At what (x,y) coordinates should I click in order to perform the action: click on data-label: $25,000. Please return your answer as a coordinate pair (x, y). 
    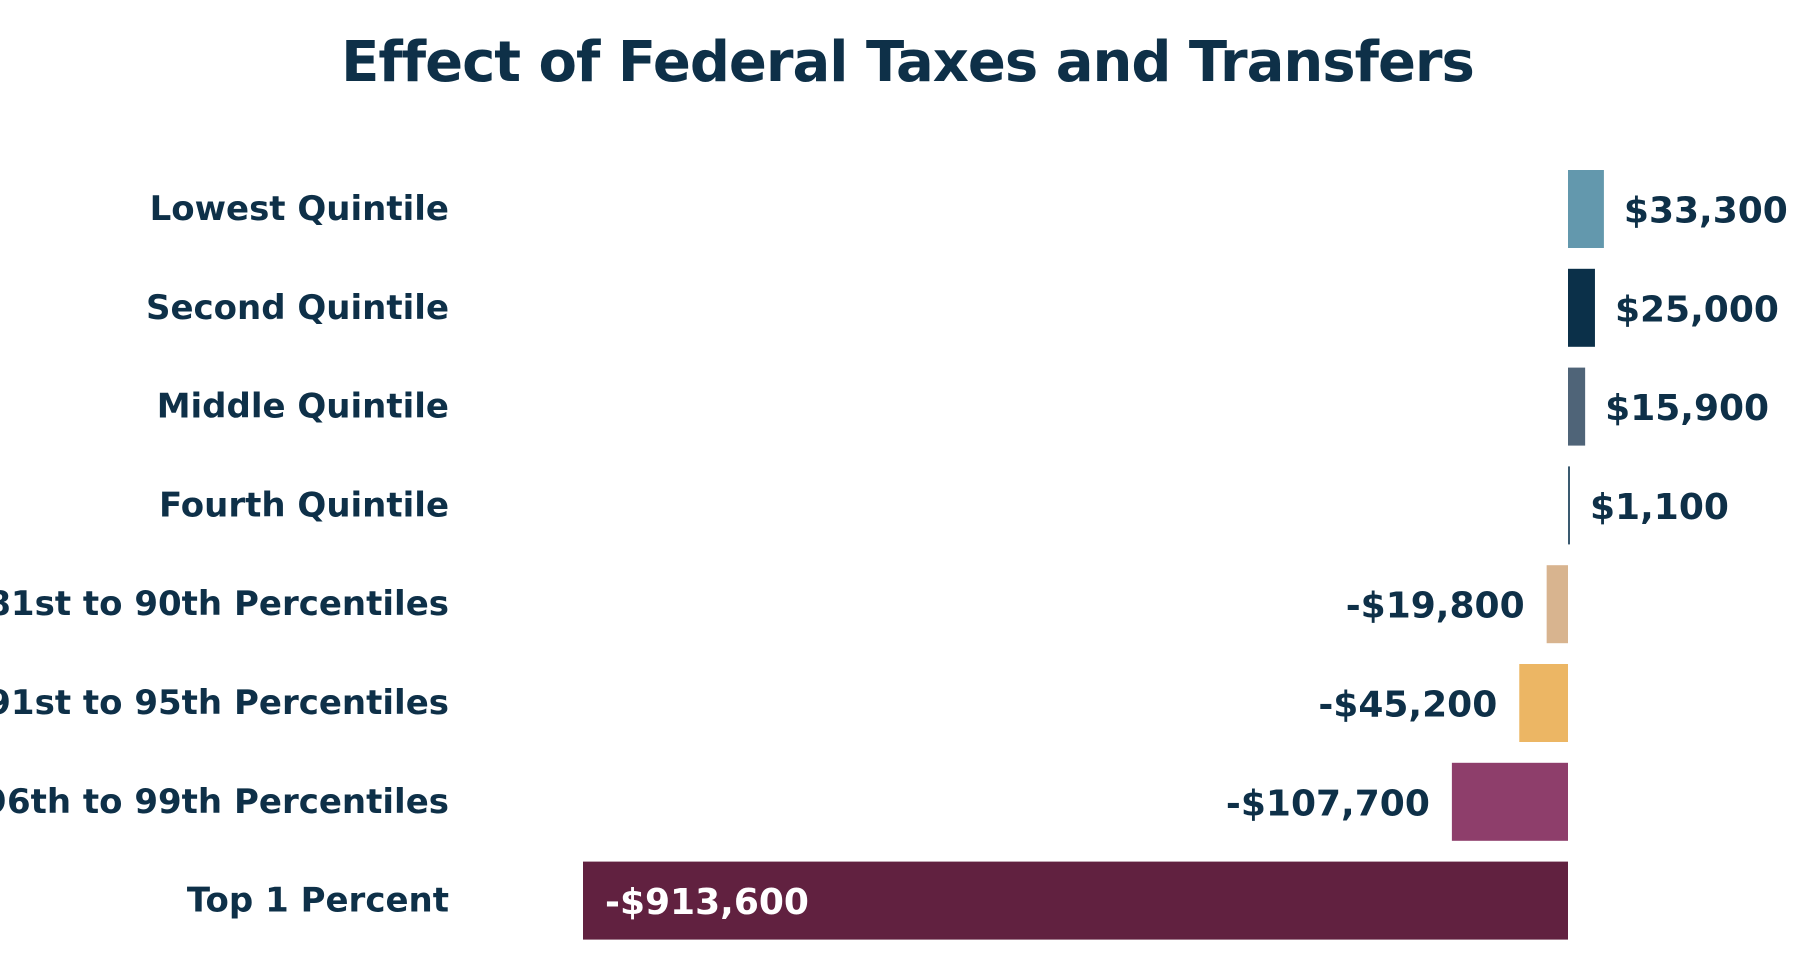
    Looking at the image, I should click on (1697, 309).